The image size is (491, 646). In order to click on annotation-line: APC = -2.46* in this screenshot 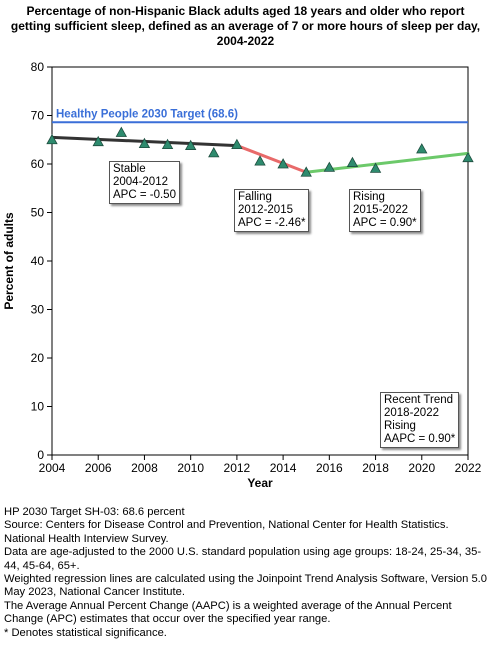, I will do `click(272, 223)`.